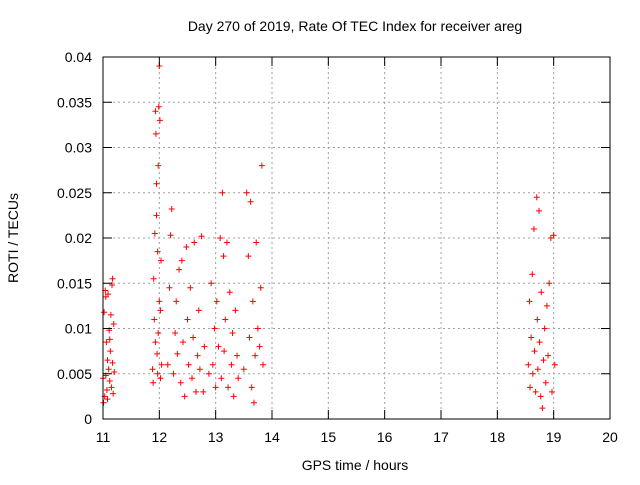 Image resolution: width=640 pixels, height=485 pixels. Describe the element at coordinates (103, 437) in the screenshot. I see `x-tick-label: 11` at that location.